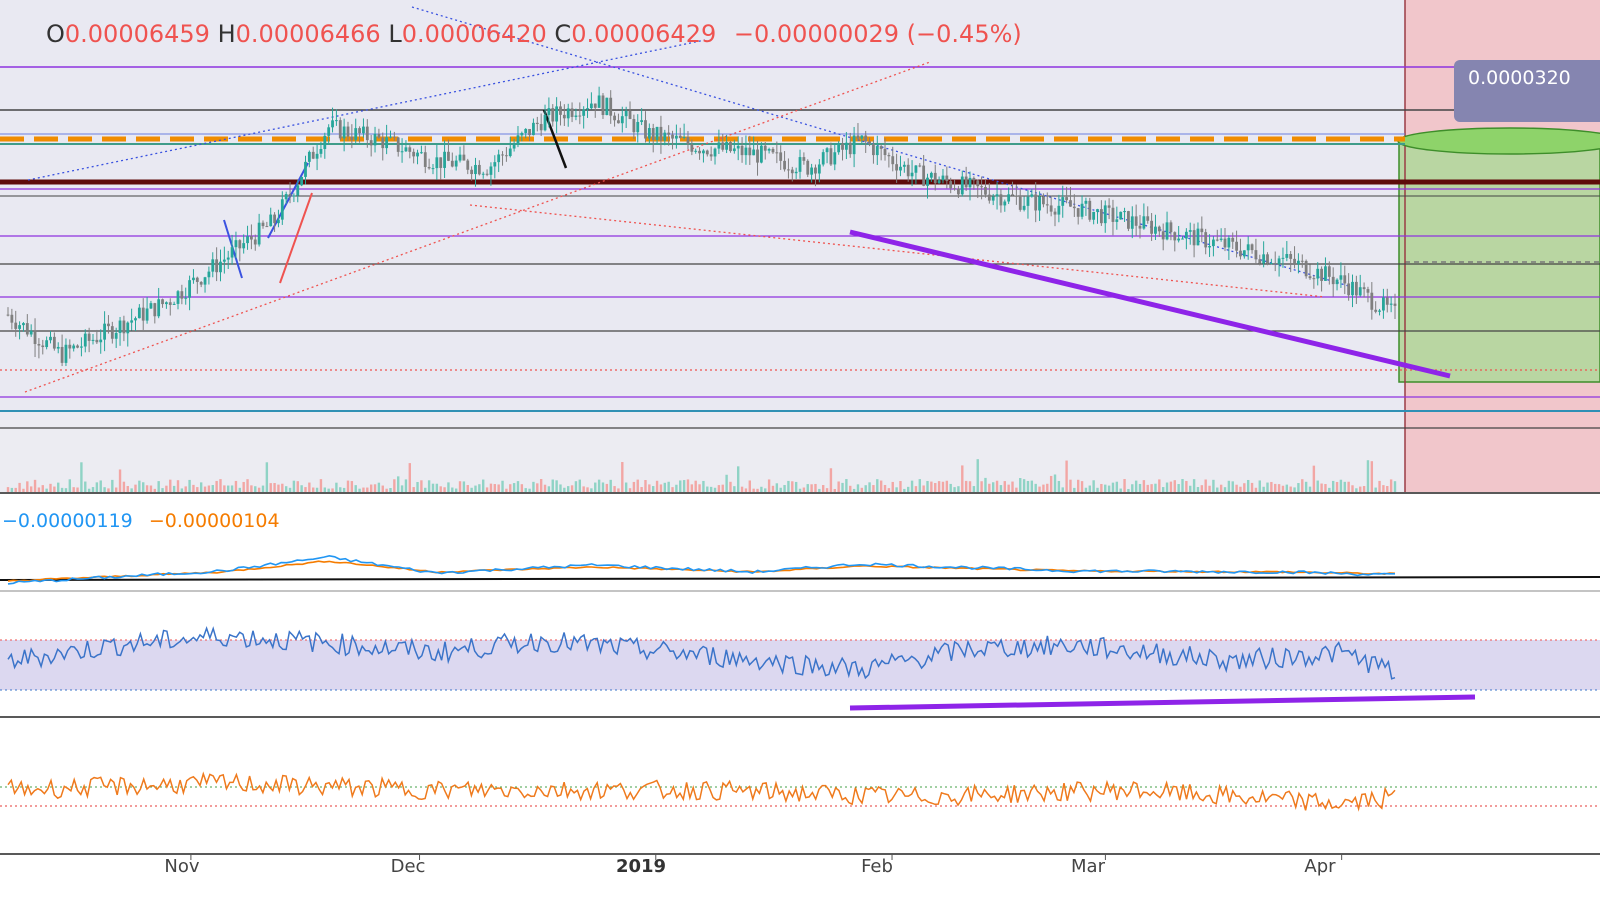 The width and height of the screenshot is (1600, 900). What do you see at coordinates (1320, 866) in the screenshot?
I see `x-tick-apr: Apr` at bounding box center [1320, 866].